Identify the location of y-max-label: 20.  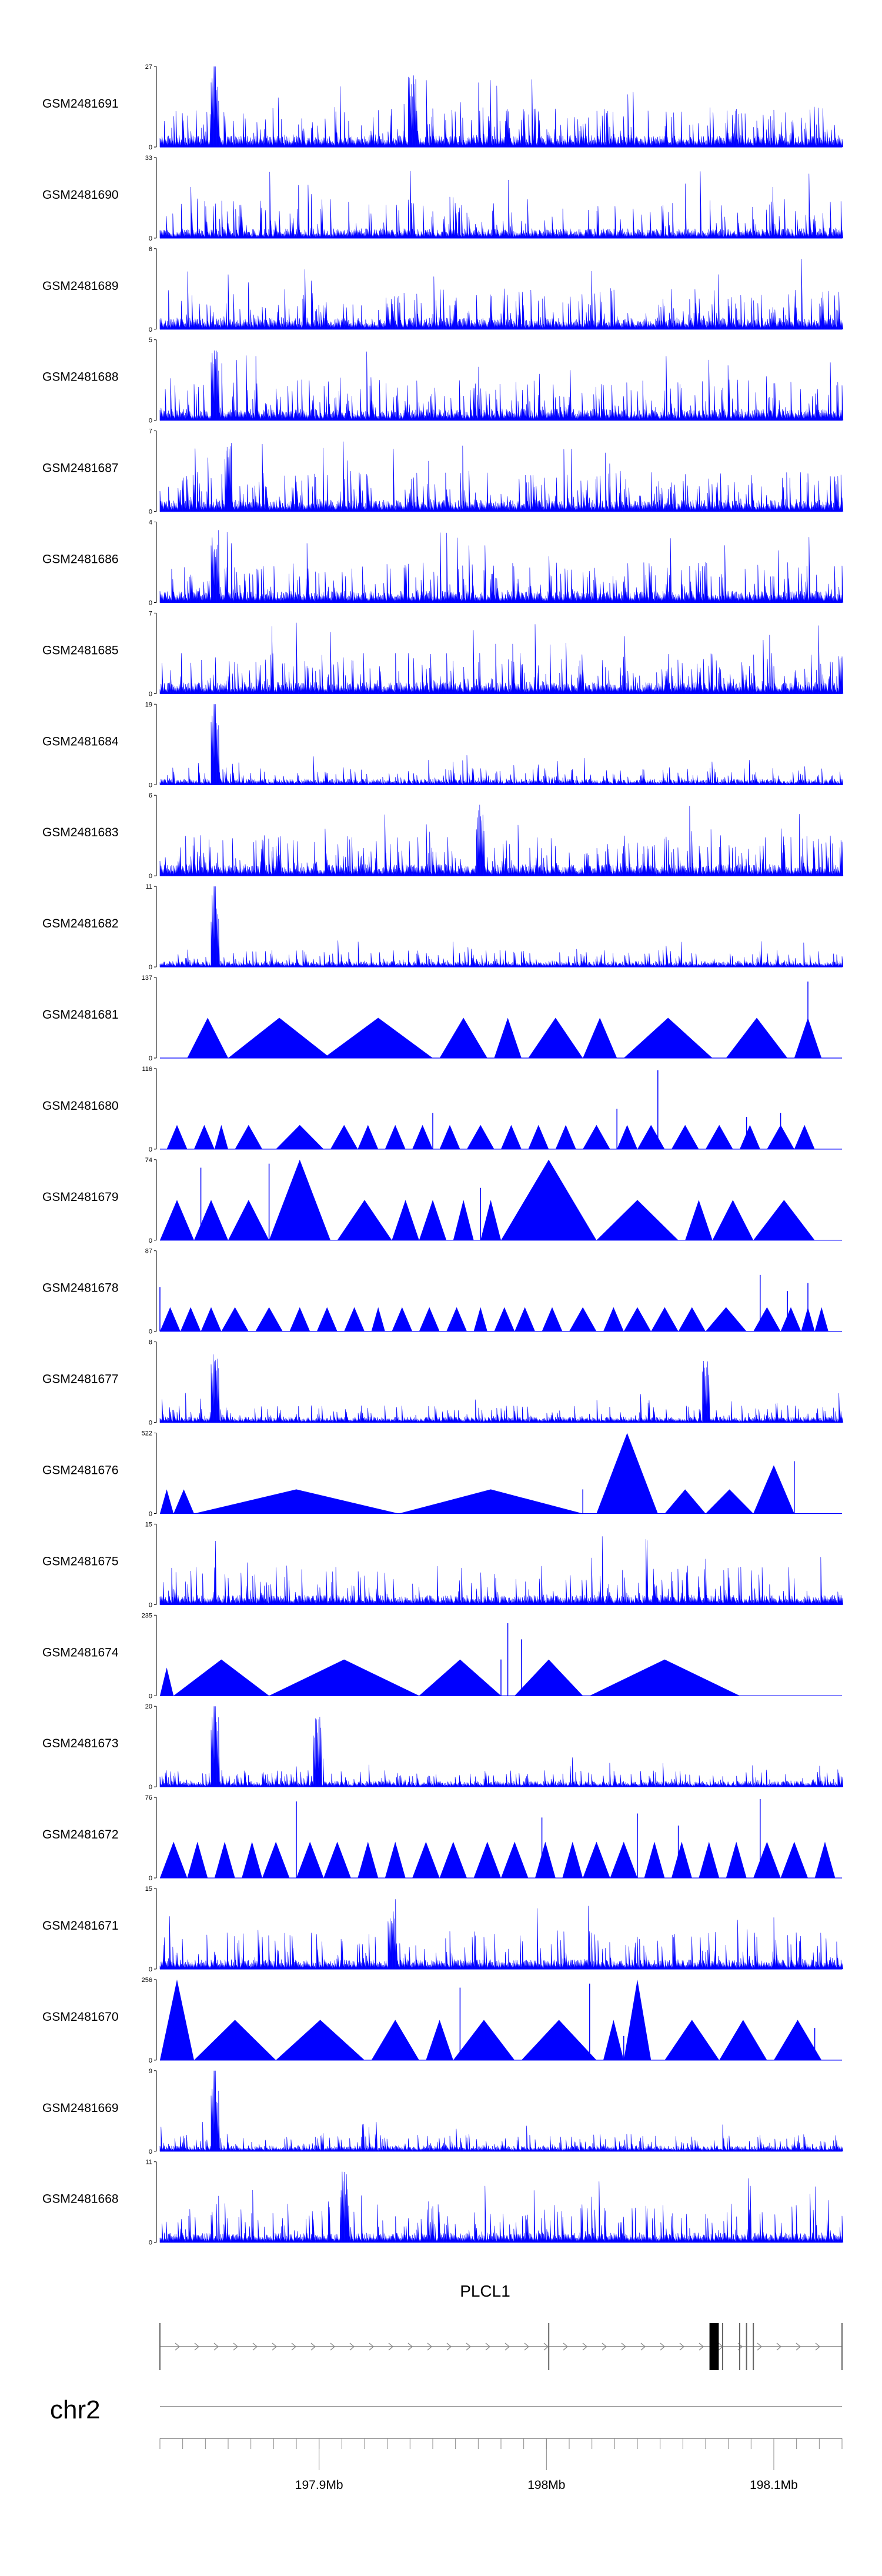
(148, 1706).